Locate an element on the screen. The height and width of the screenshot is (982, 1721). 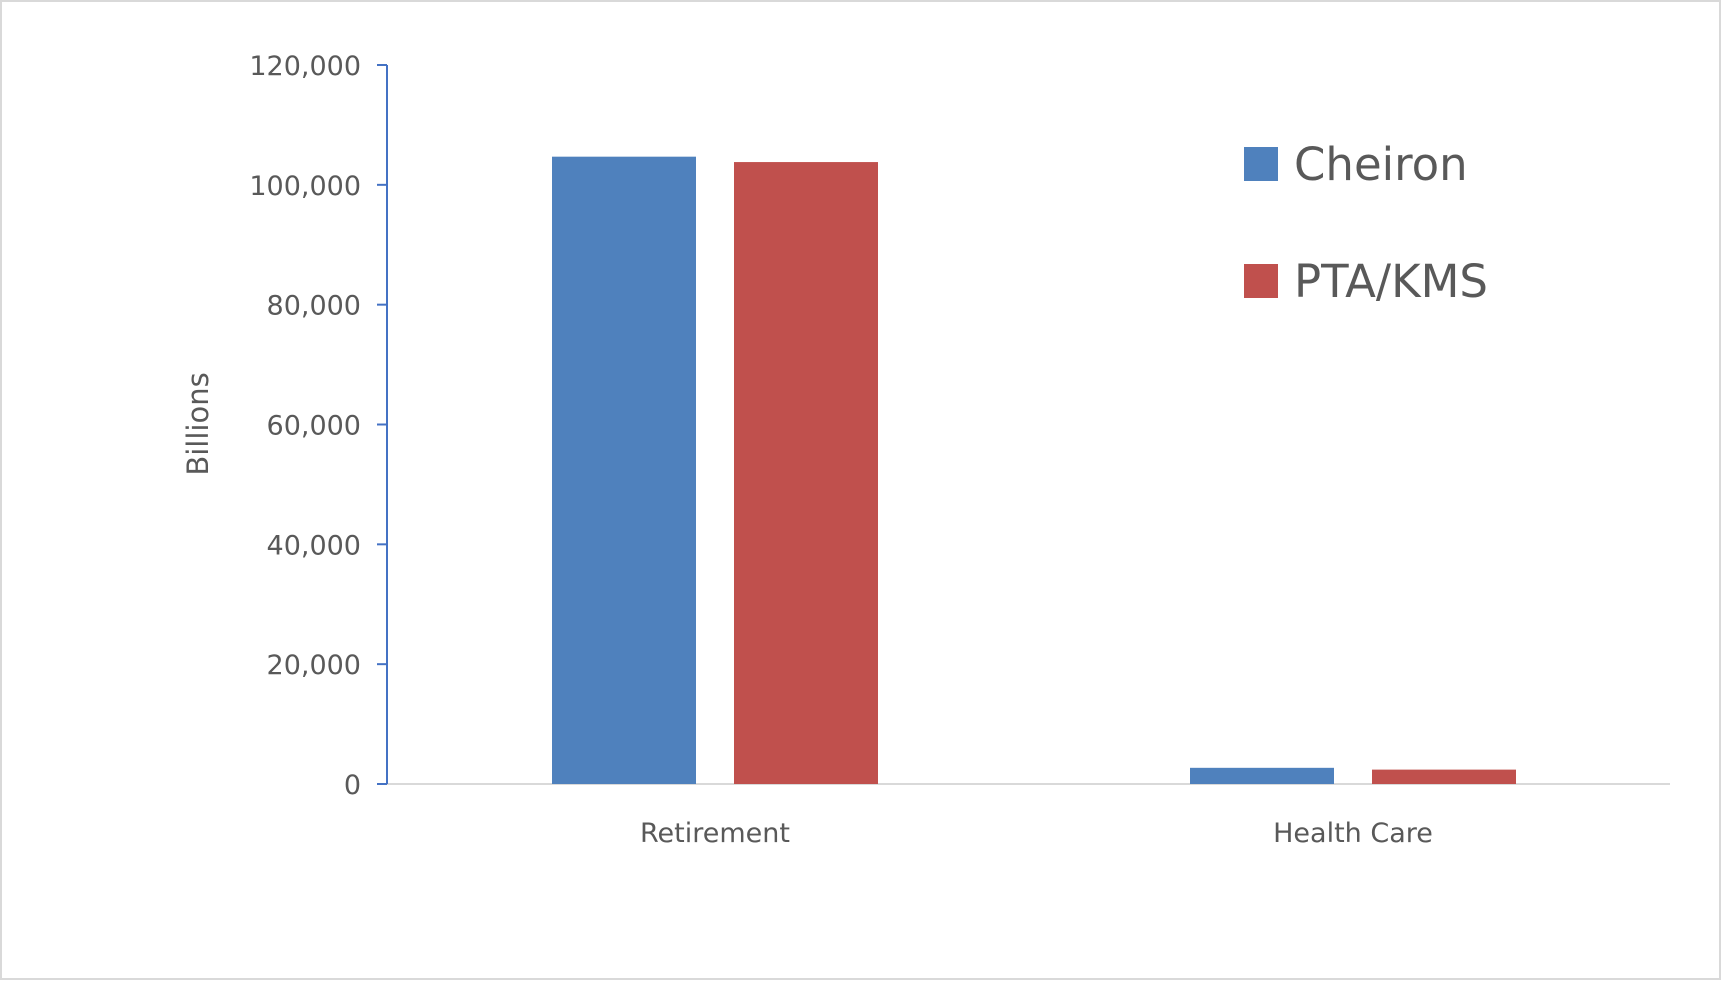
x-category-label: Health Care is located at coordinates (1353, 833).